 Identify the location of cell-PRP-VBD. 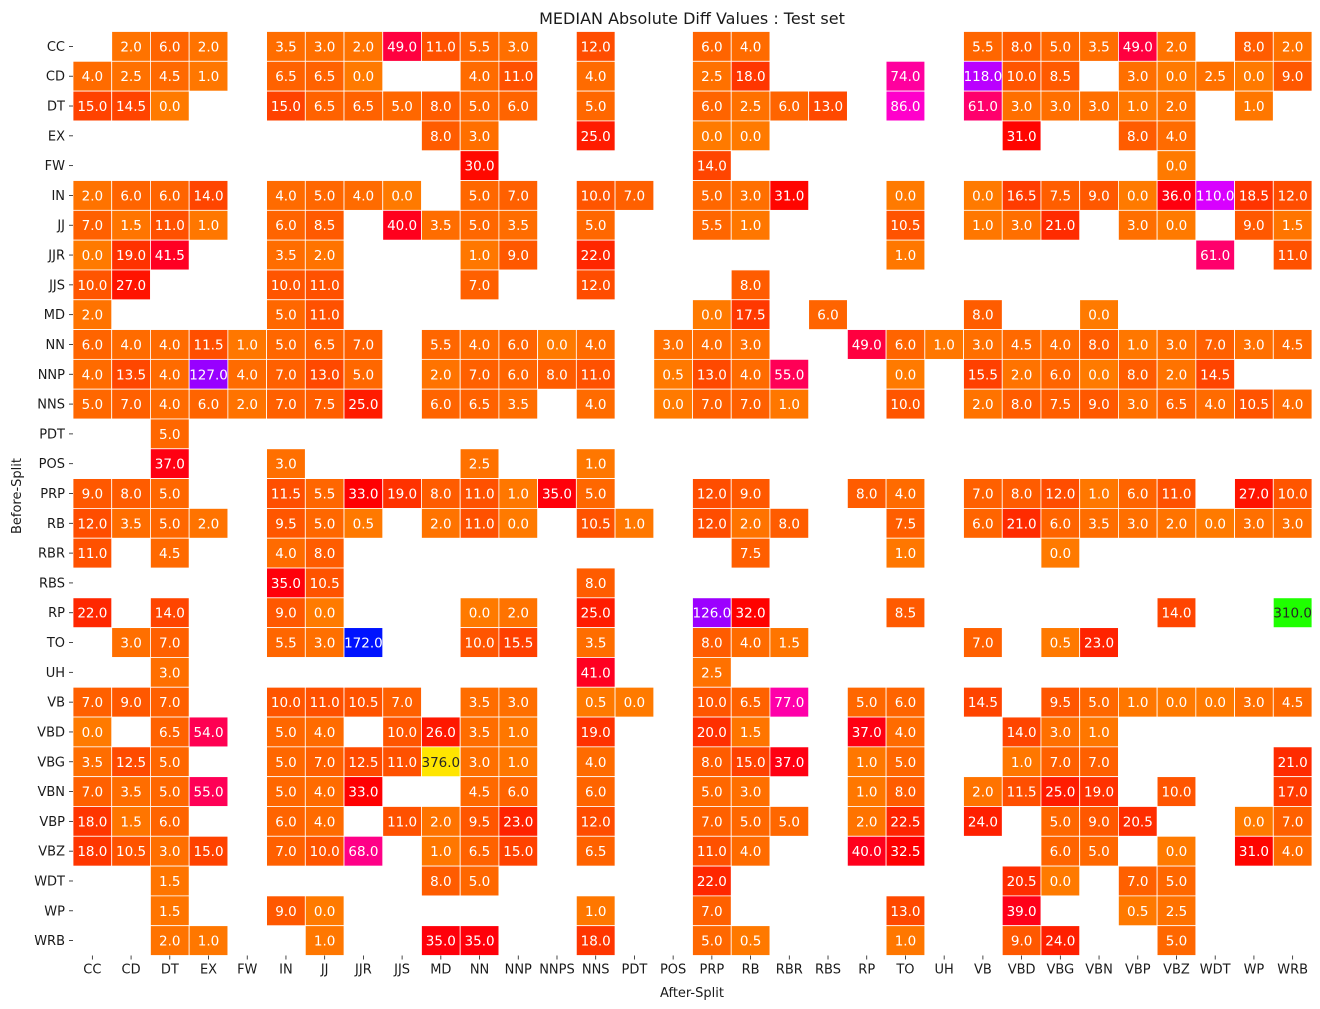
(1021, 493).